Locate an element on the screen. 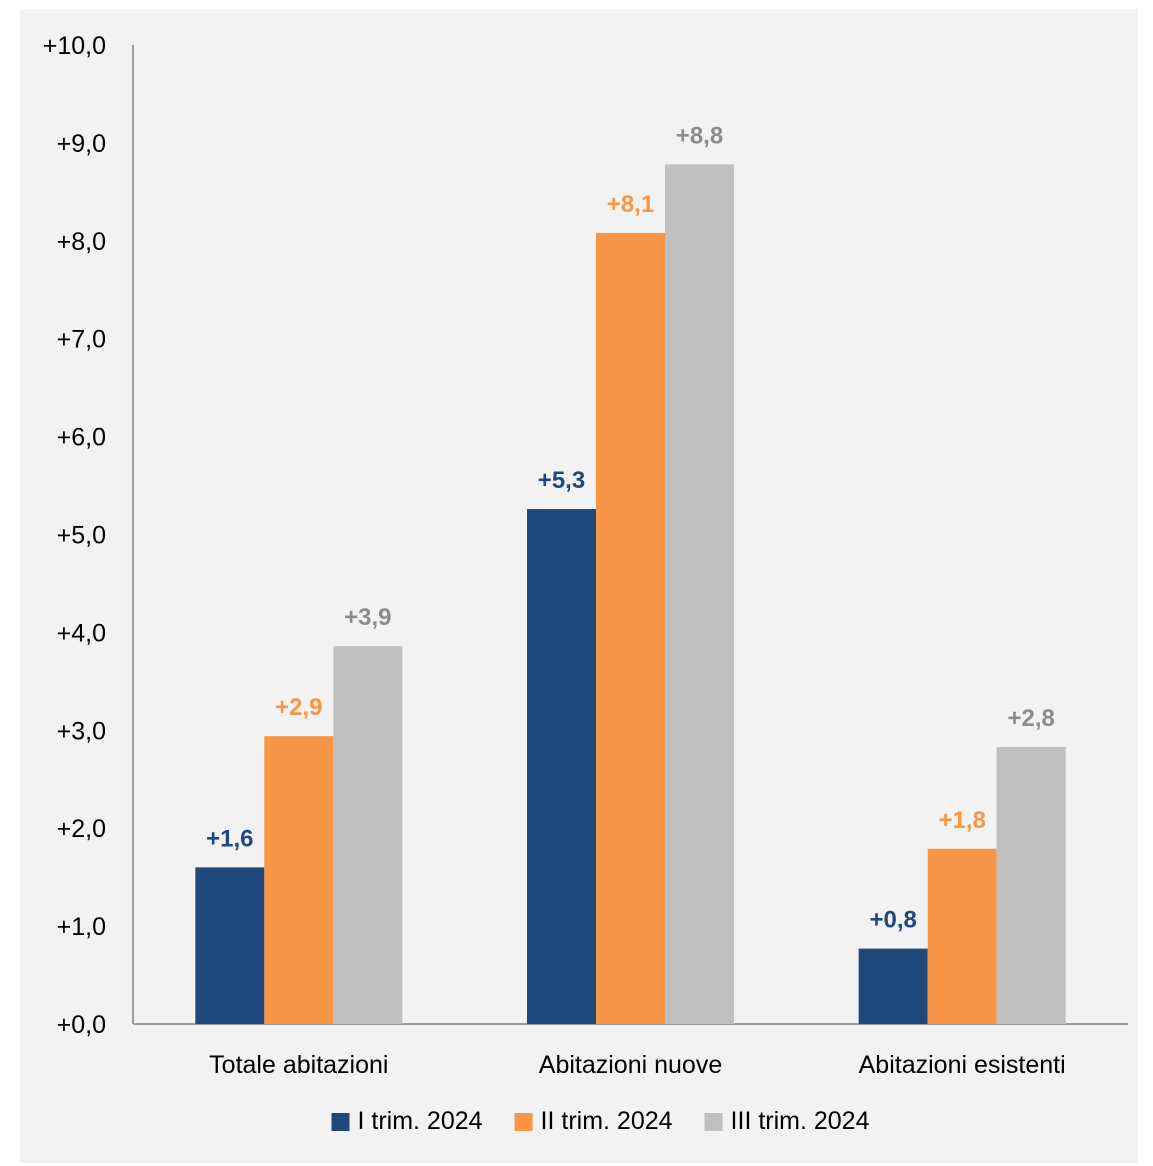 The image size is (1153, 1166). x-category-label: Totale abitazioni is located at coordinates (298, 1065).